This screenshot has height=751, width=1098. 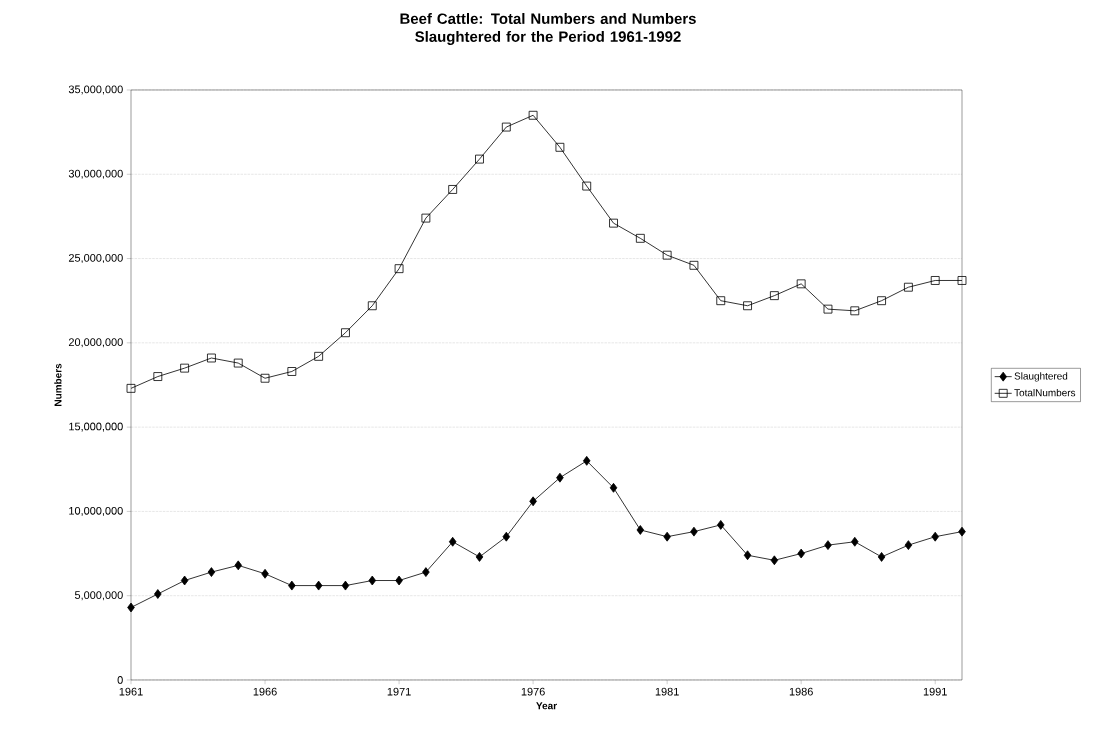 I want to click on legend-label: TotalNumbers, so click(x=1045, y=392).